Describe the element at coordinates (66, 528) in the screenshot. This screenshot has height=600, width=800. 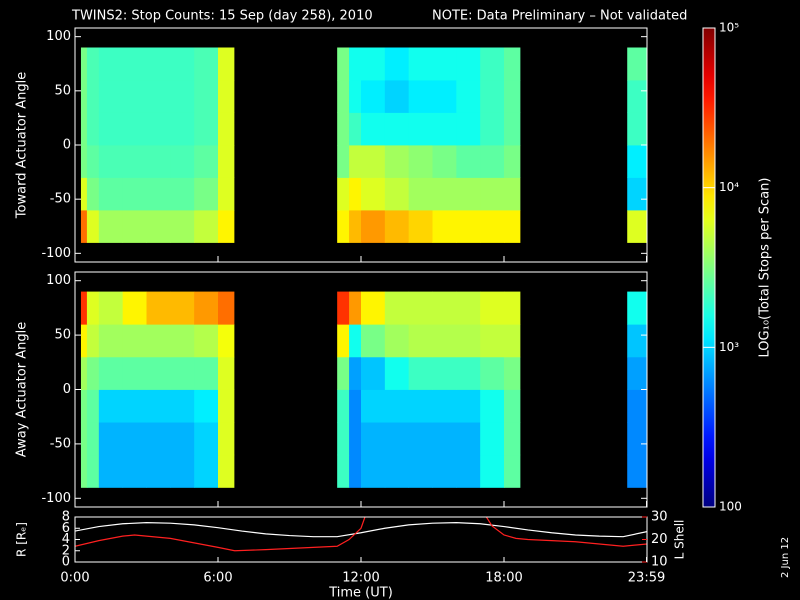
I see `y-tick-label: 6` at that location.